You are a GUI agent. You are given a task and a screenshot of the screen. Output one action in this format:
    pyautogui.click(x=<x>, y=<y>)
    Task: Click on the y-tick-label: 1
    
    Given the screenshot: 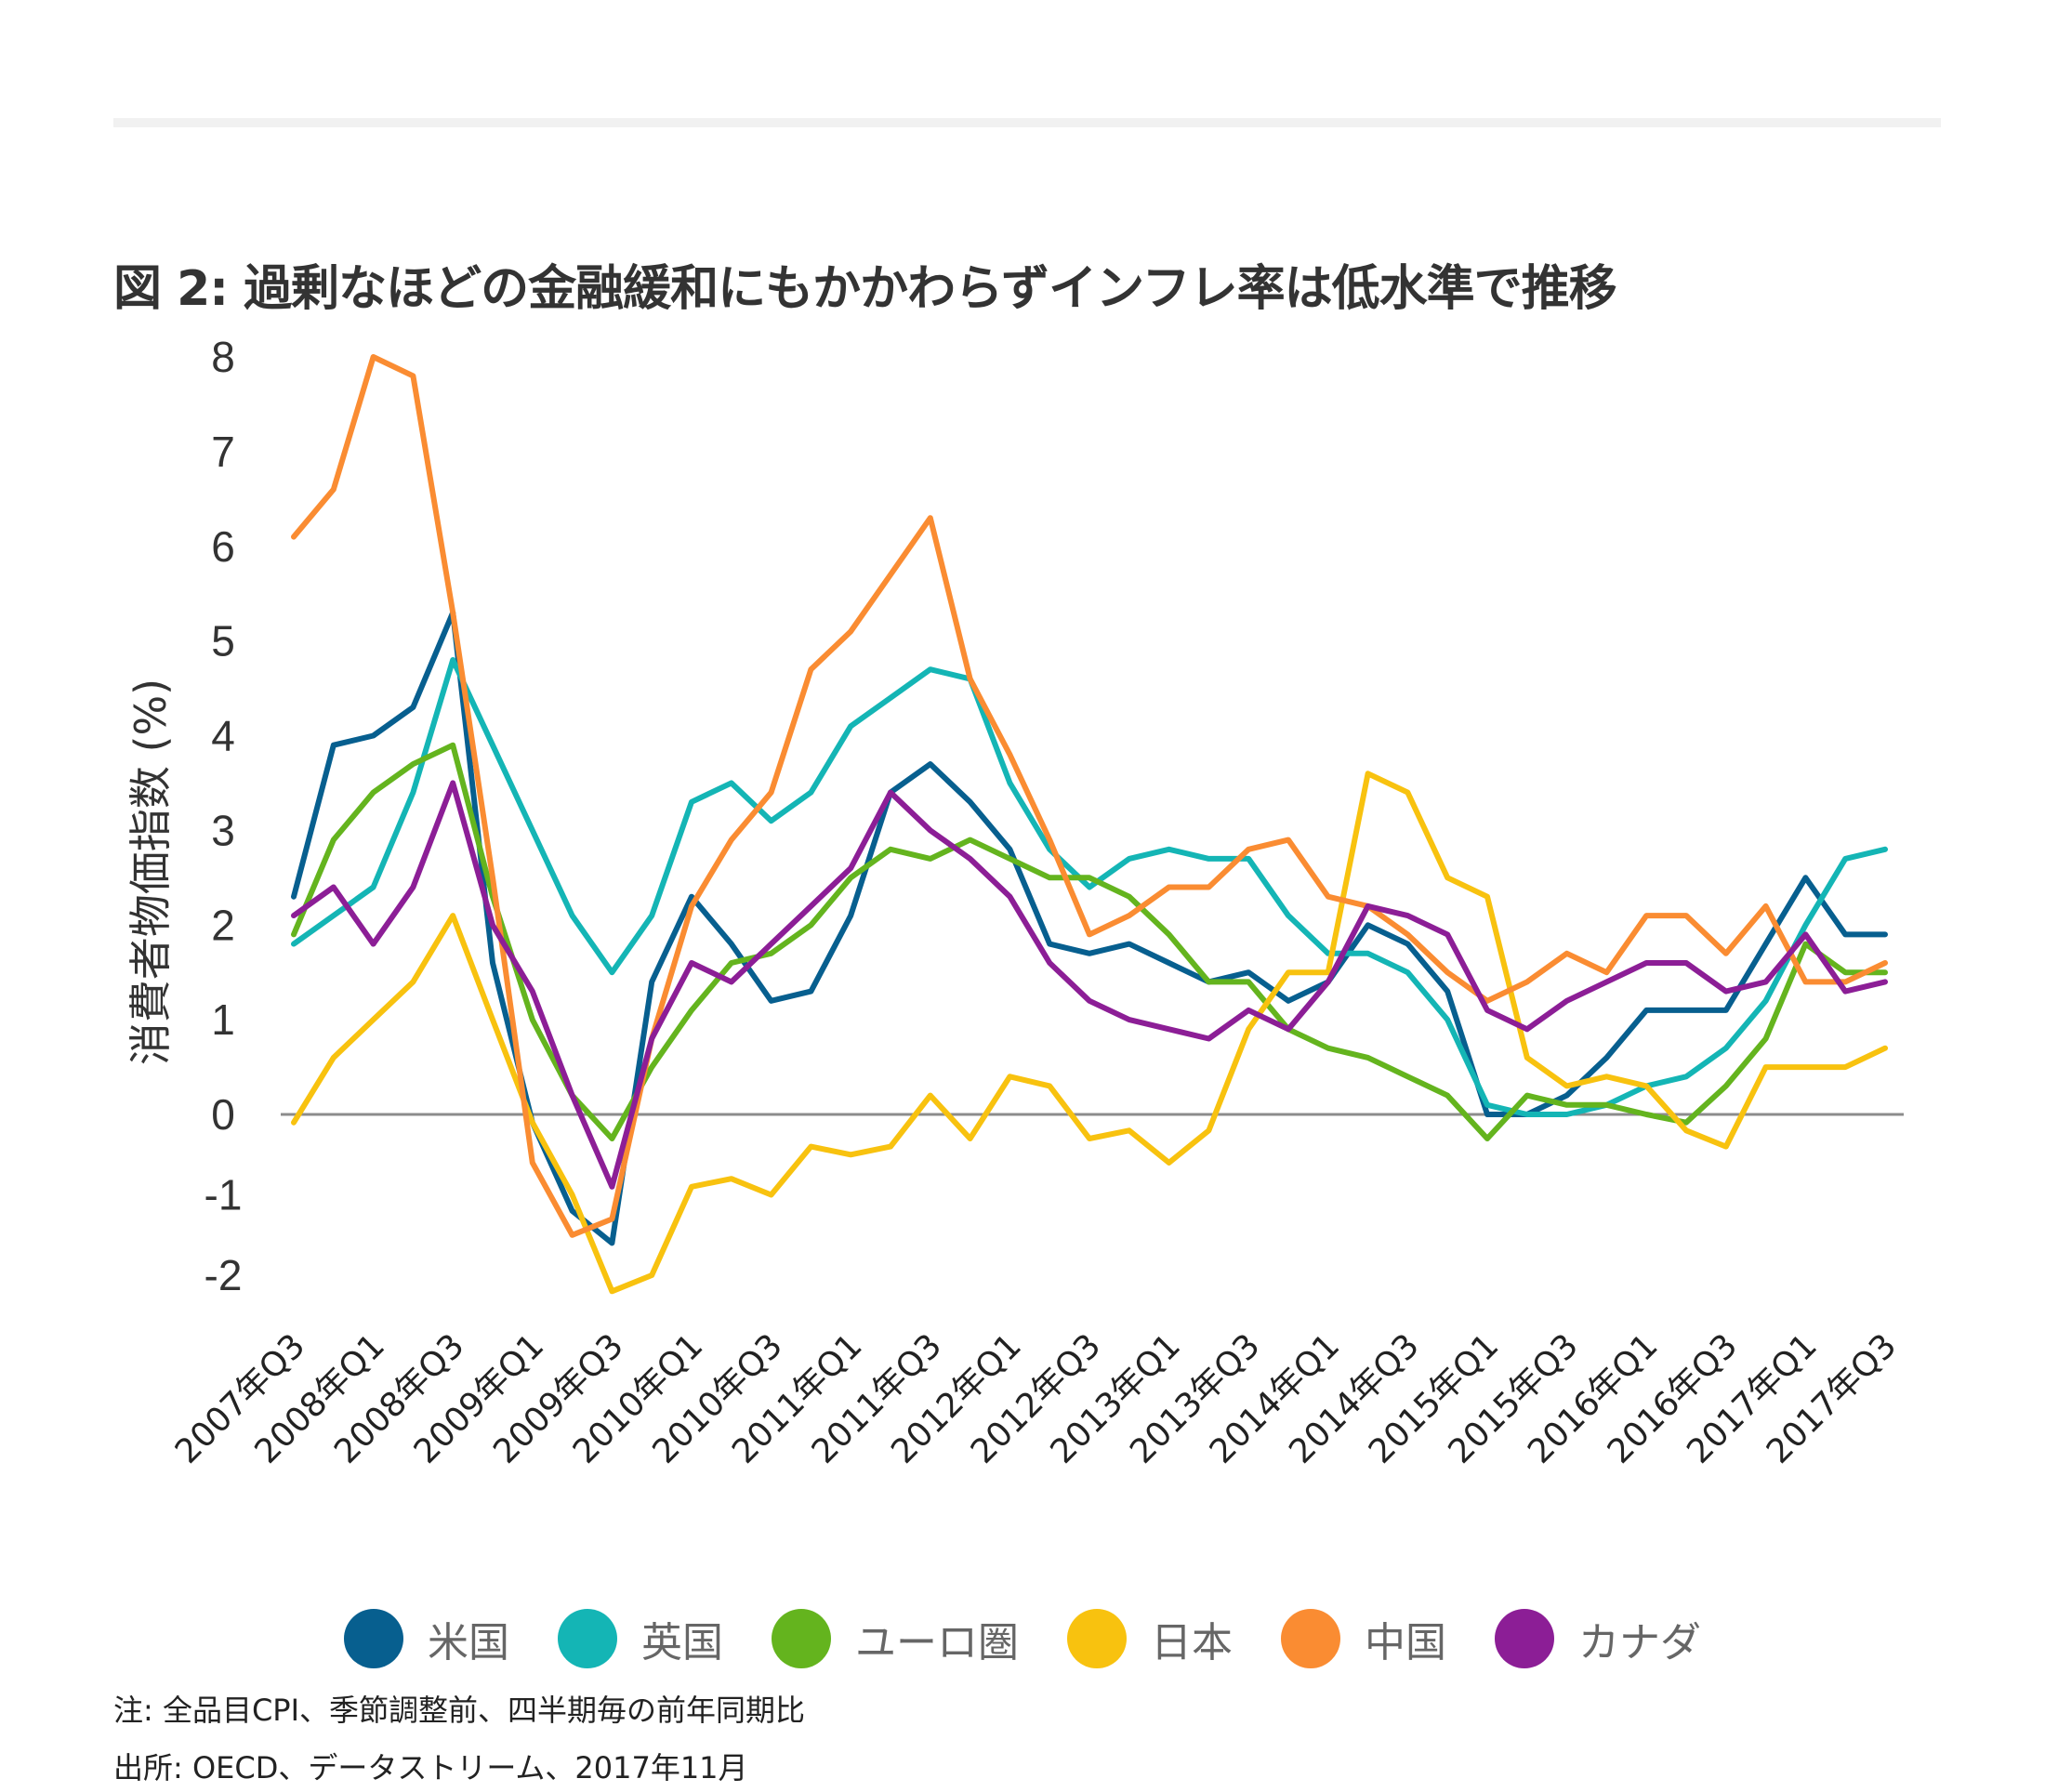 What is the action you would take?
    pyautogui.click(x=223, y=1020)
    